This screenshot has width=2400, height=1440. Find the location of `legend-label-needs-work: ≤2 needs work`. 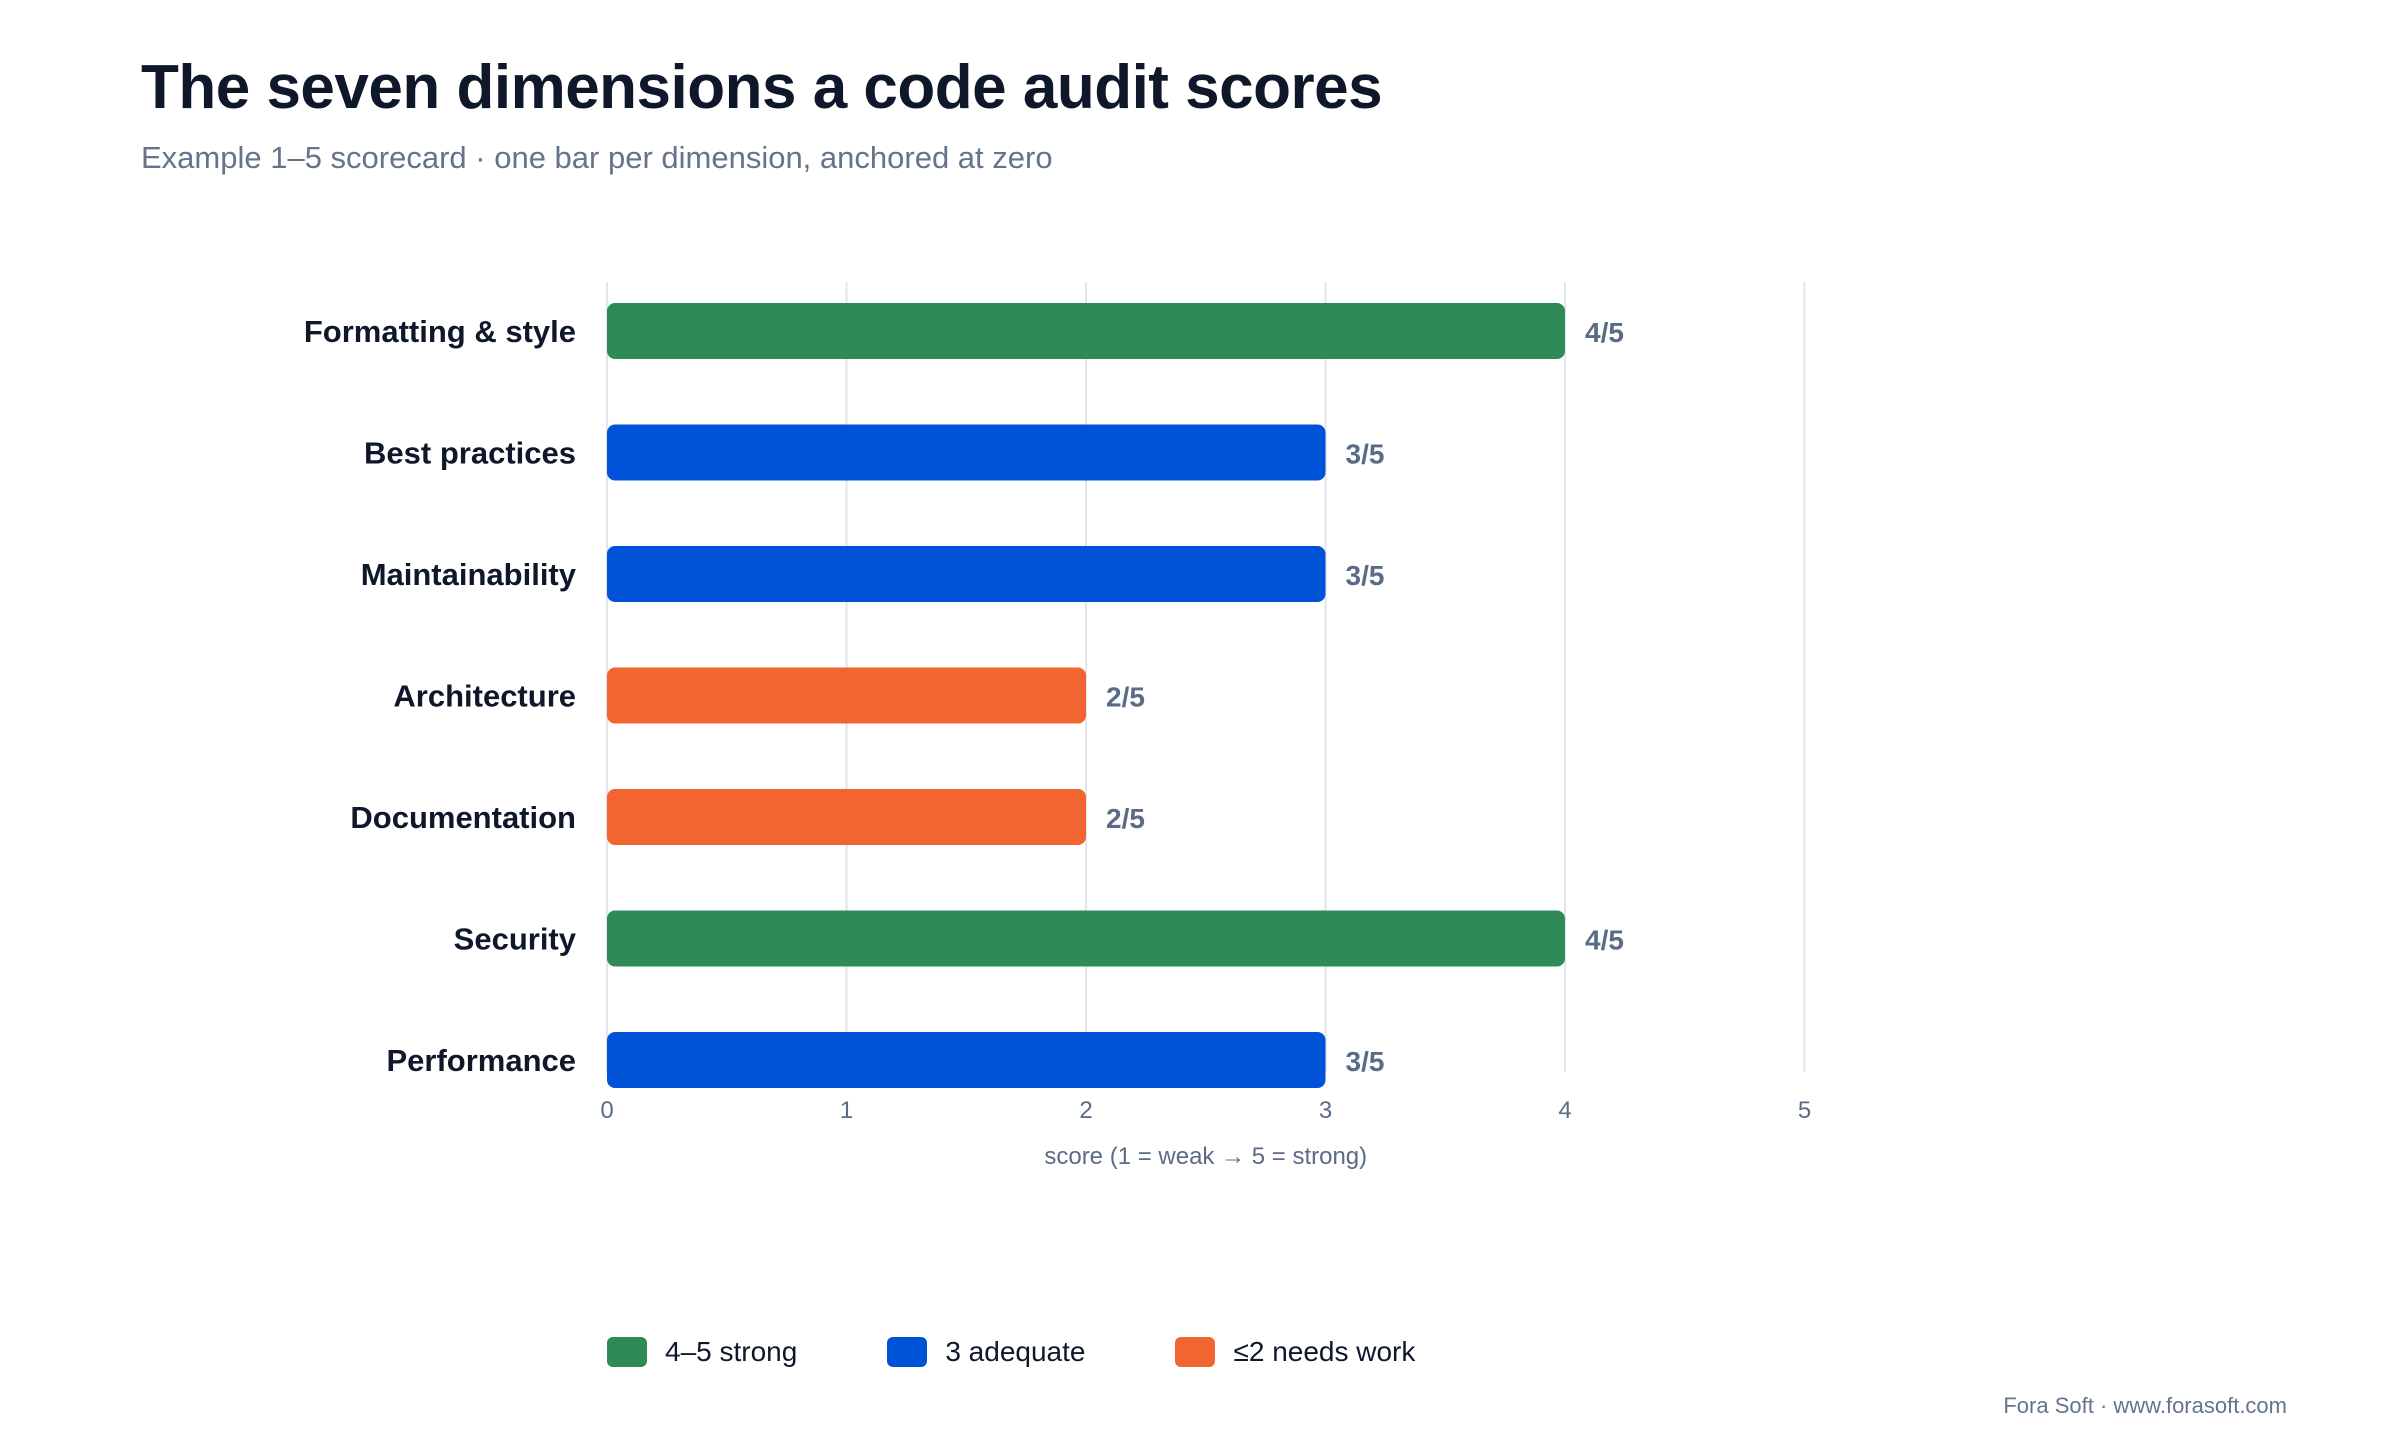

legend-label-needs-work: ≤2 needs work is located at coordinates (1324, 1351).